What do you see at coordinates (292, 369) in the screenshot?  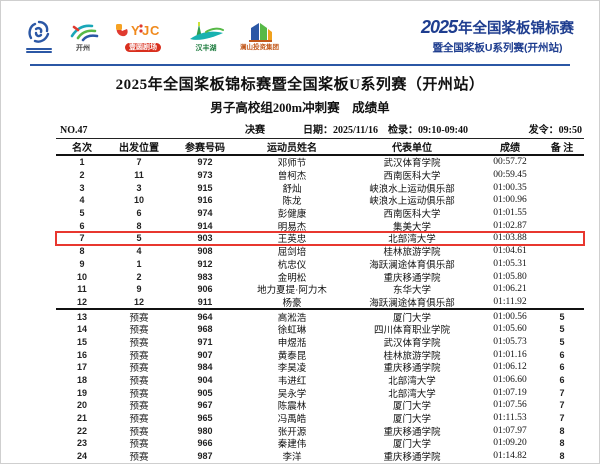 I see `athlete-name-cell: 李昊凌` at bounding box center [292, 369].